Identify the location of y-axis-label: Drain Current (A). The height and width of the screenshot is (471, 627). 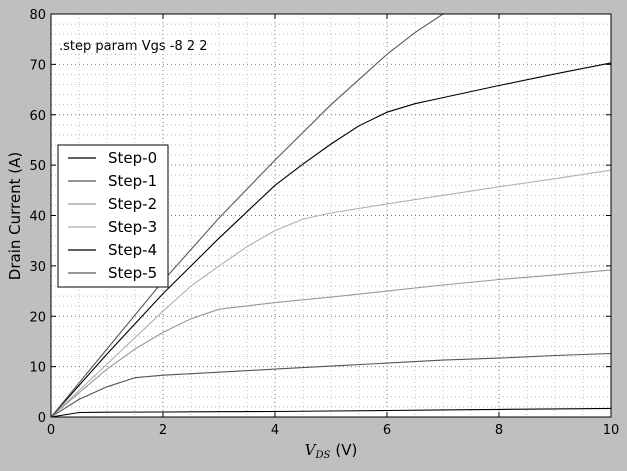
(15, 216).